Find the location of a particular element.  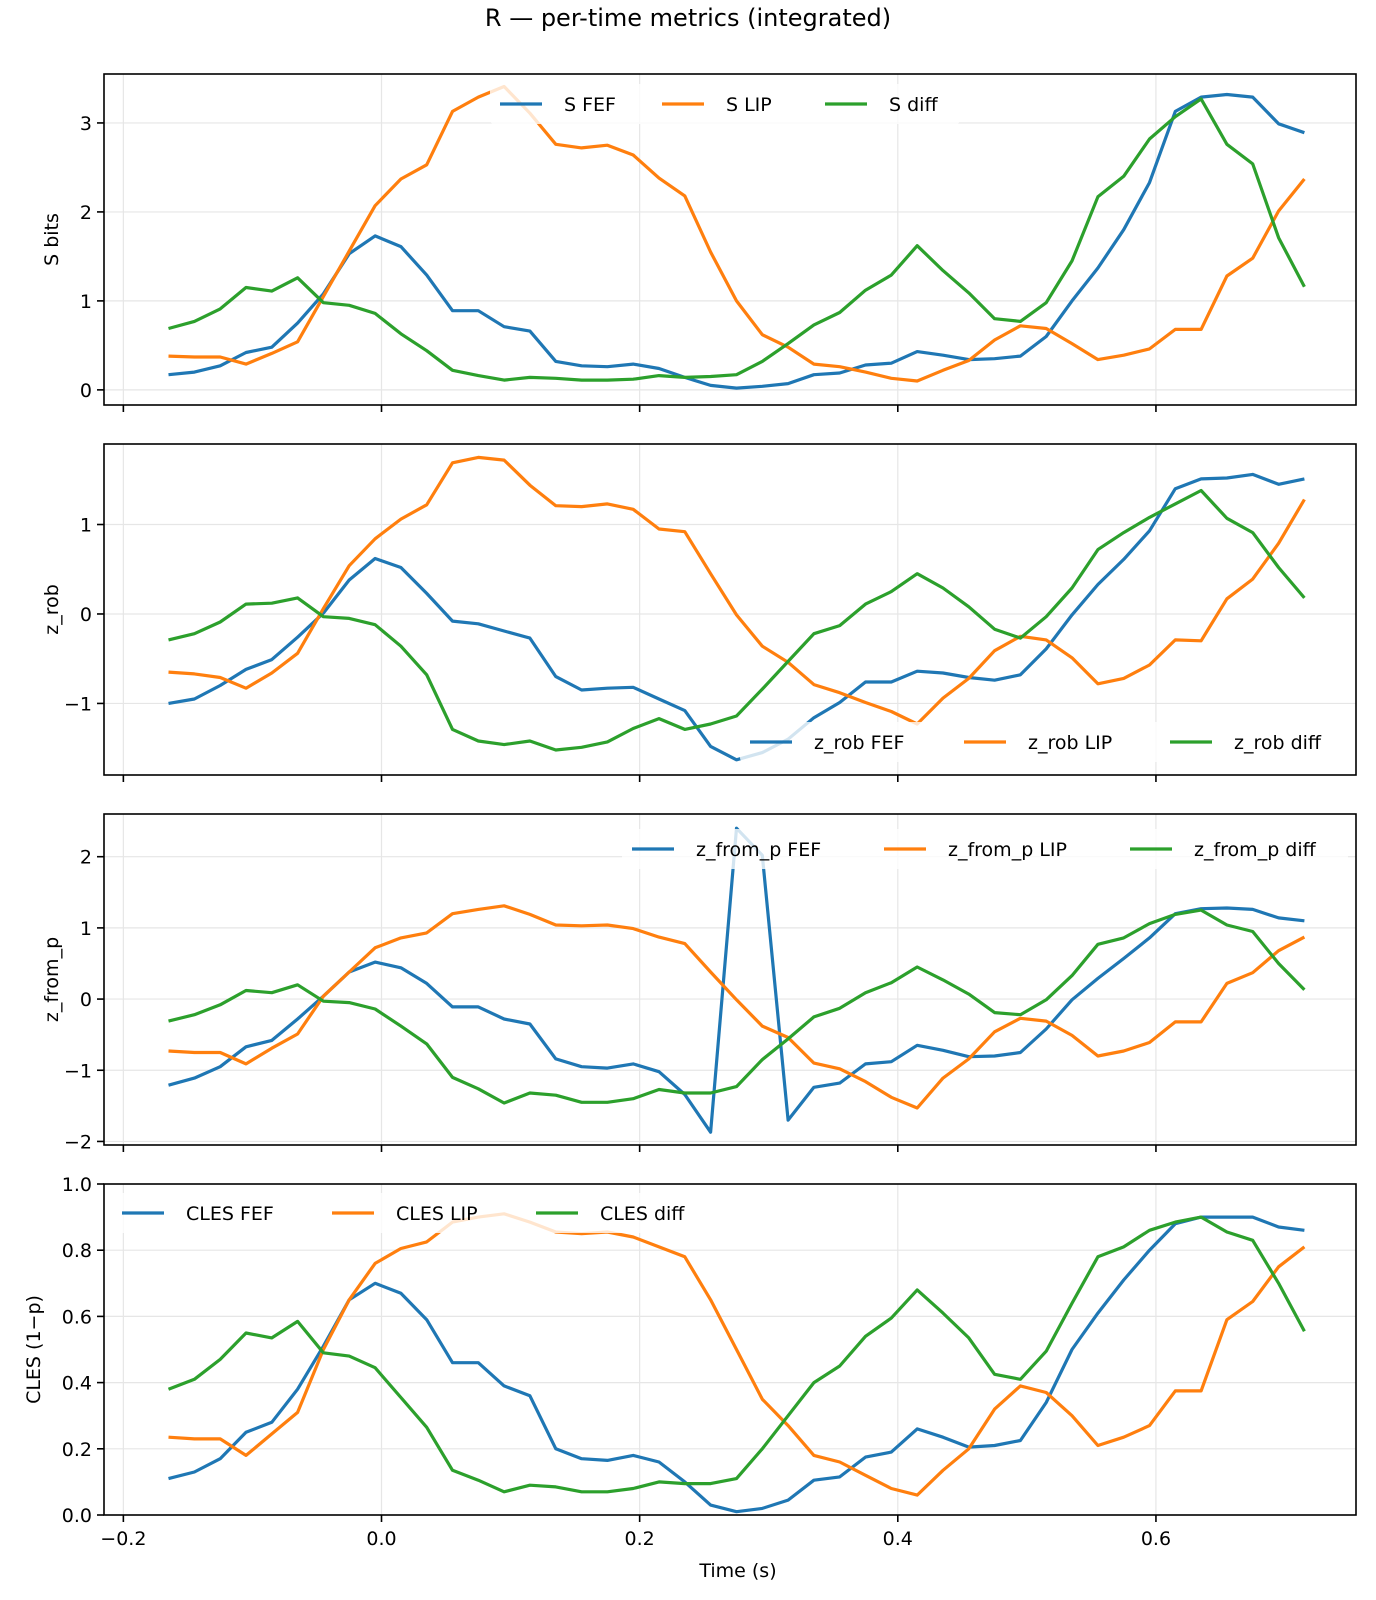

y-tick-label: 0.0 is located at coordinates (77, 1516).